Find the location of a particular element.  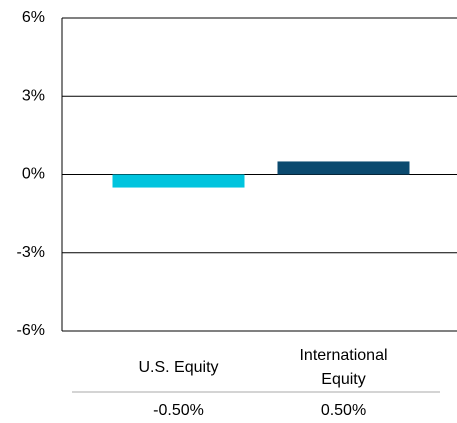

y-tick-label: 3% is located at coordinates (33, 95).